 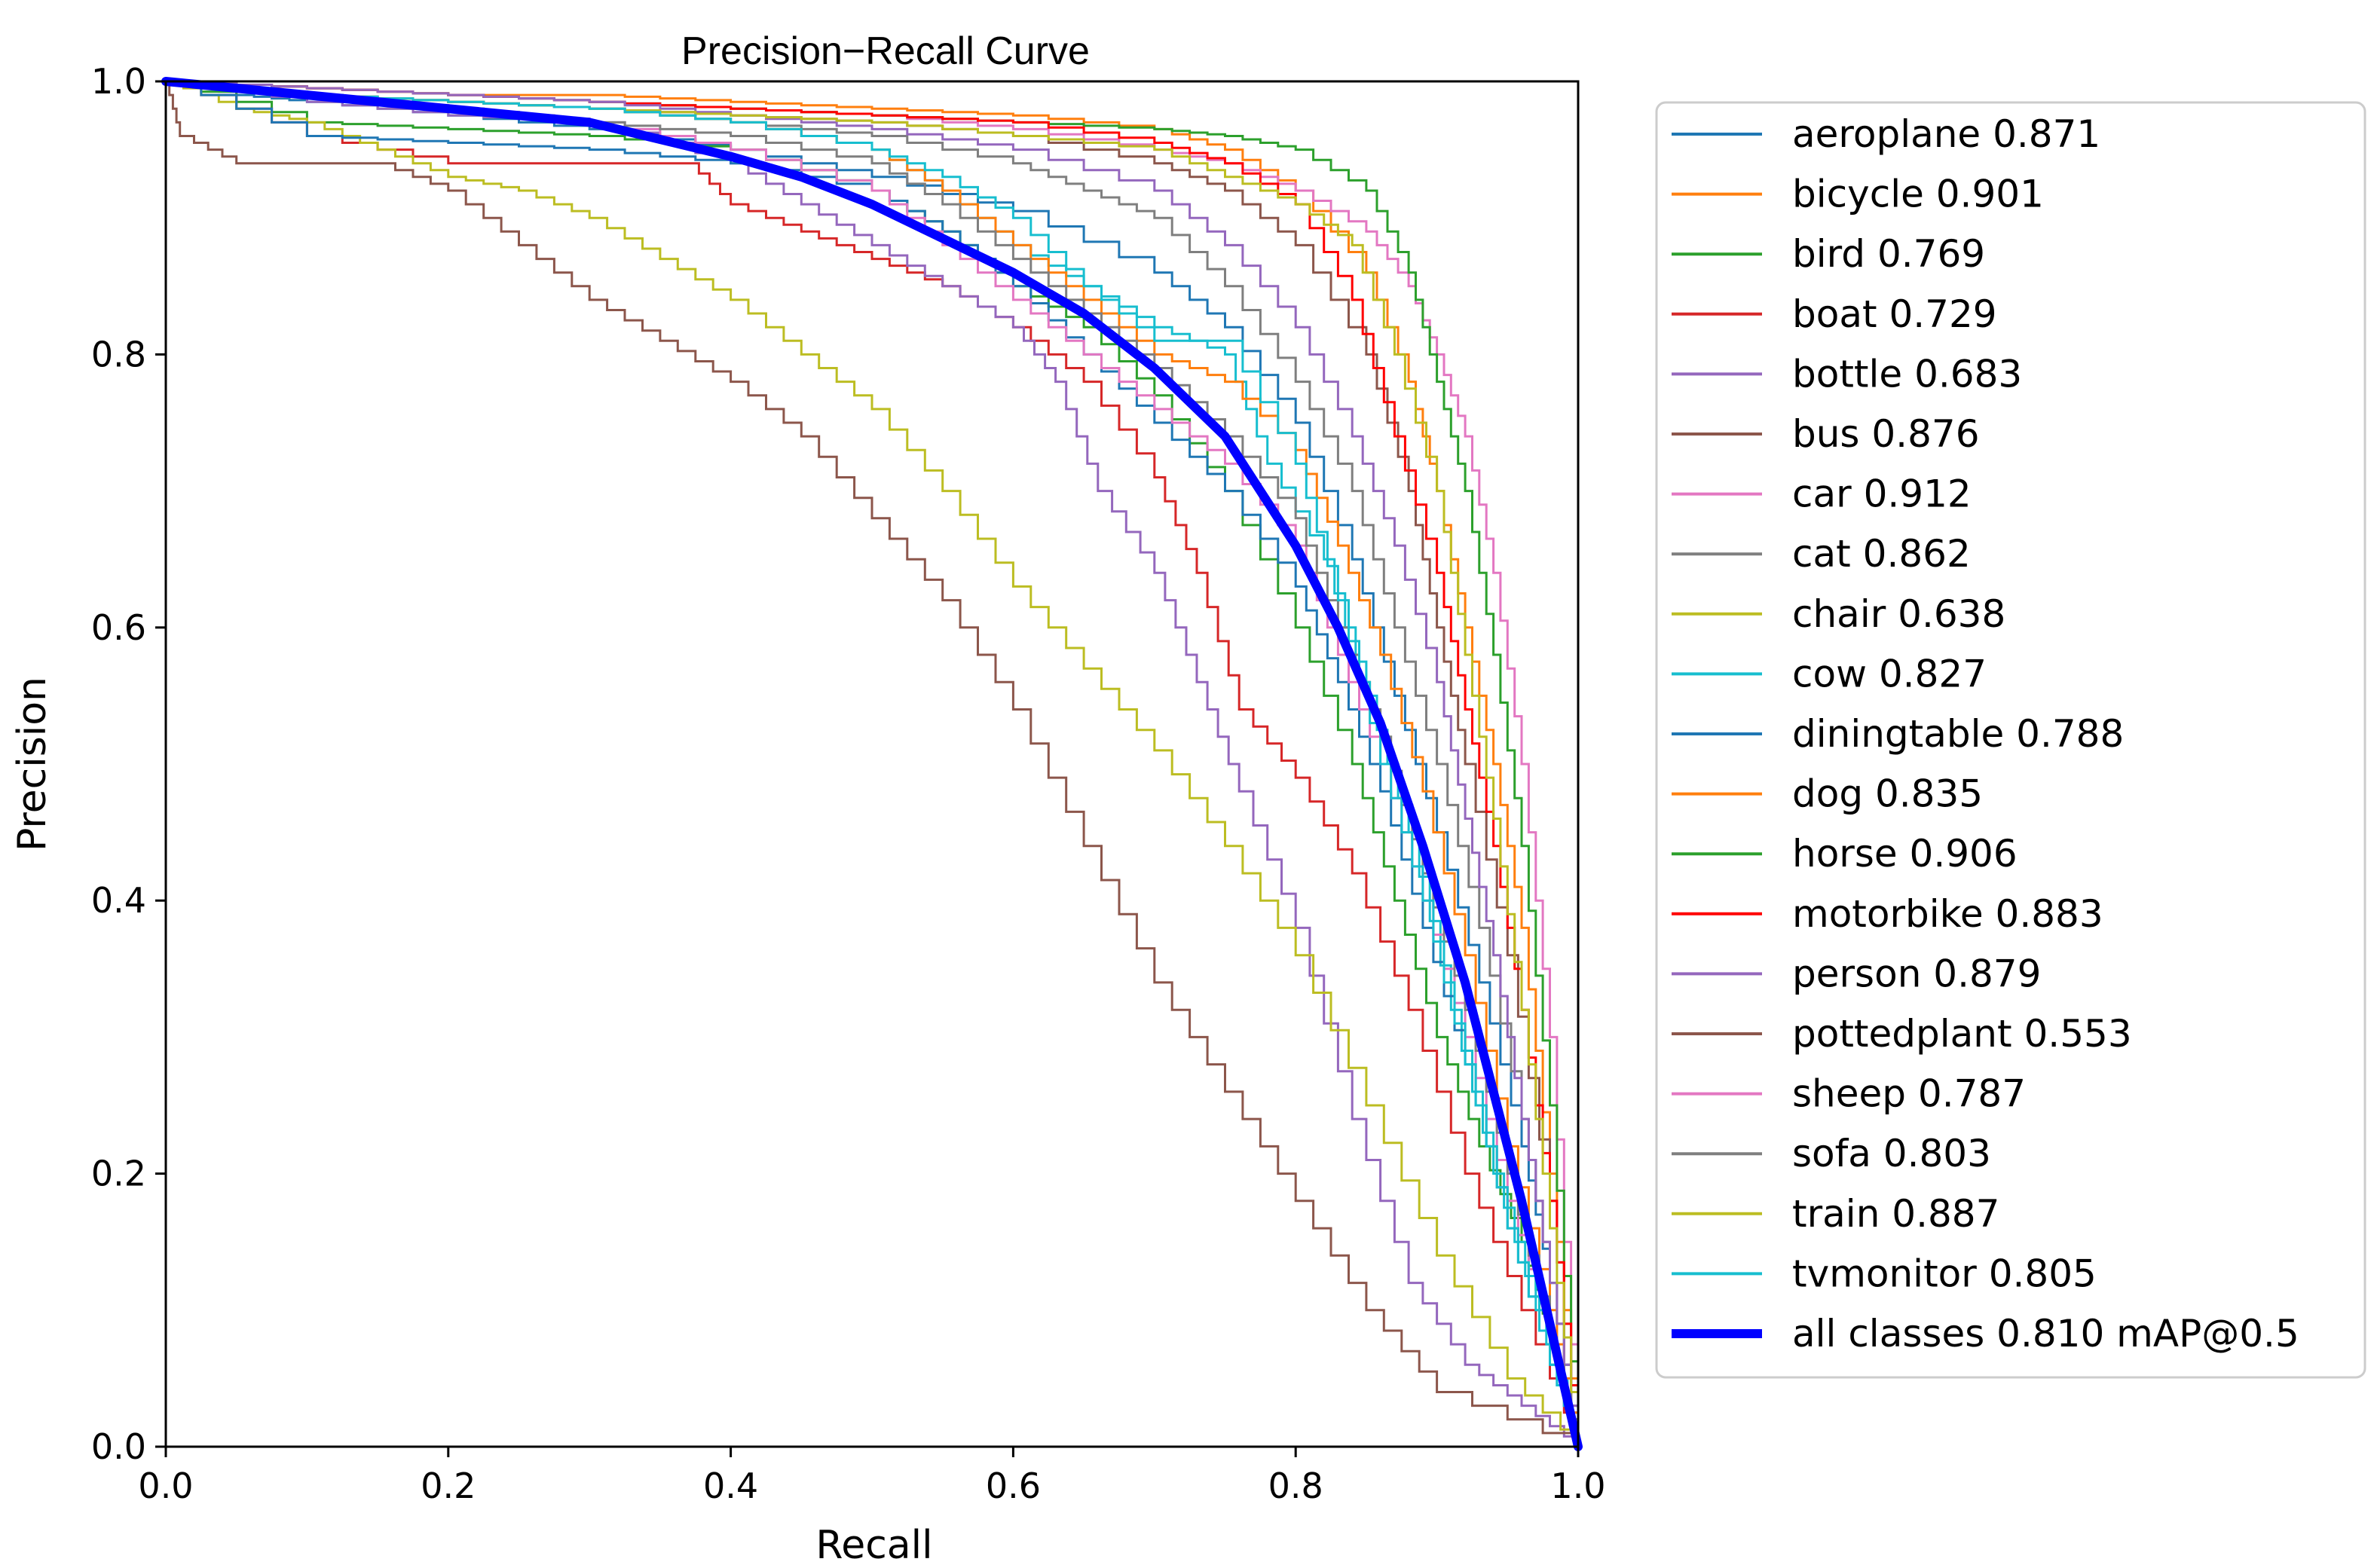 I want to click on y-tick-label: 0.4, so click(x=118, y=900).